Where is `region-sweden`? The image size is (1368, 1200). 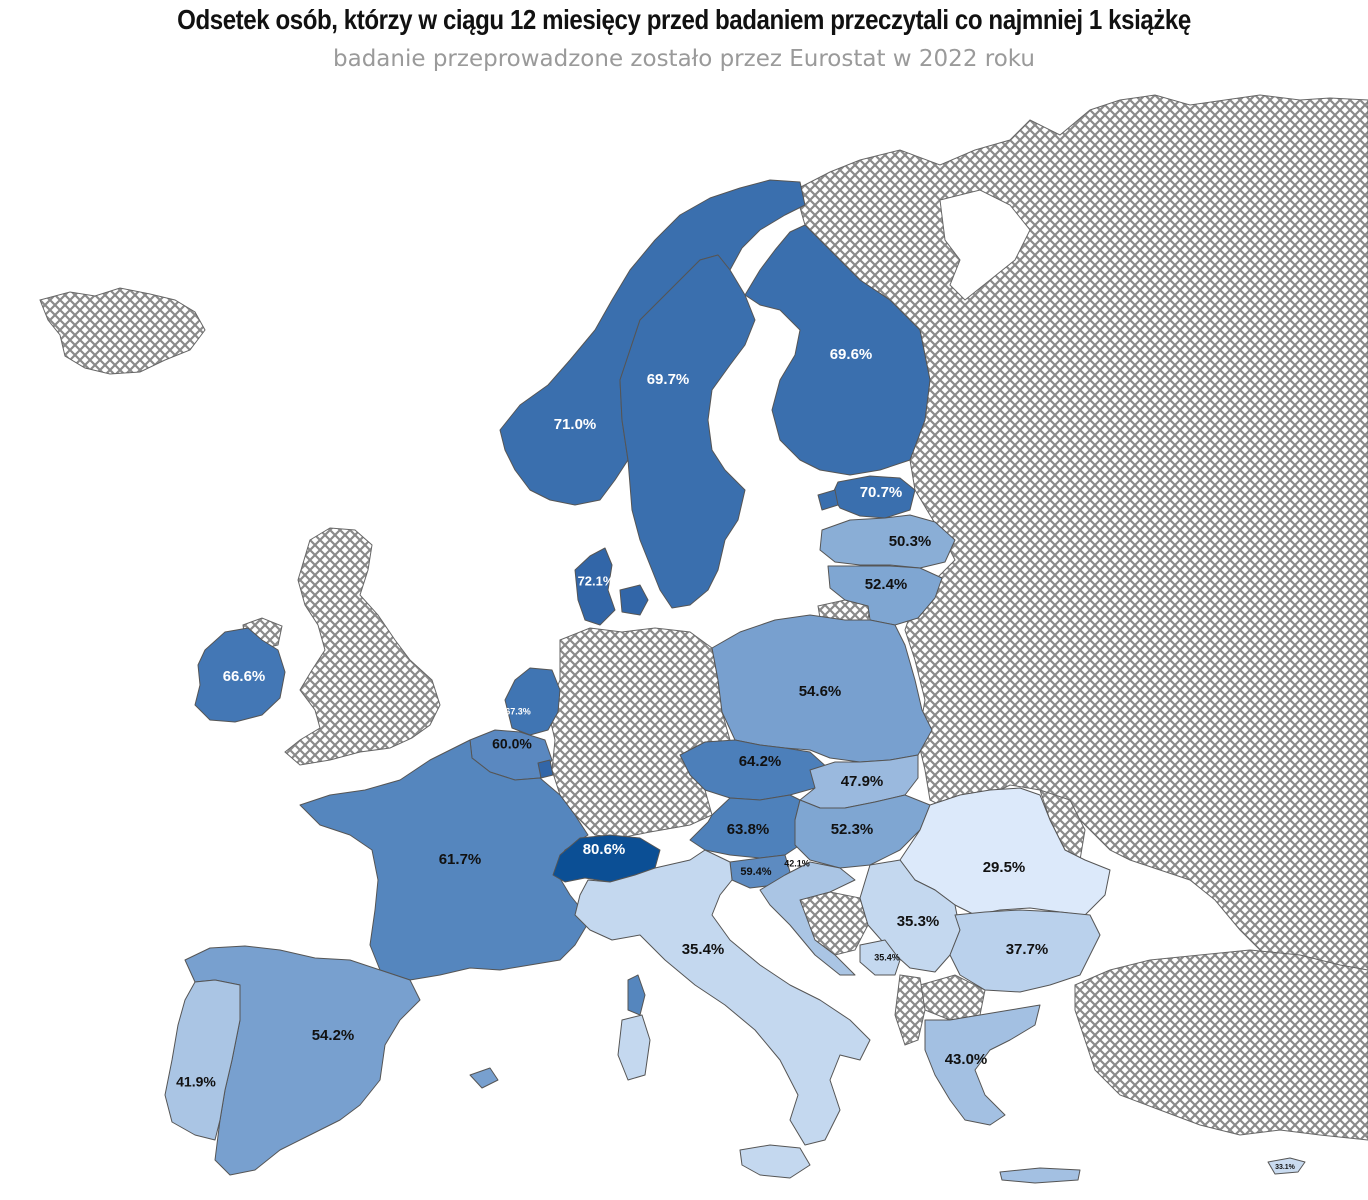
region-sweden is located at coordinates (687, 431).